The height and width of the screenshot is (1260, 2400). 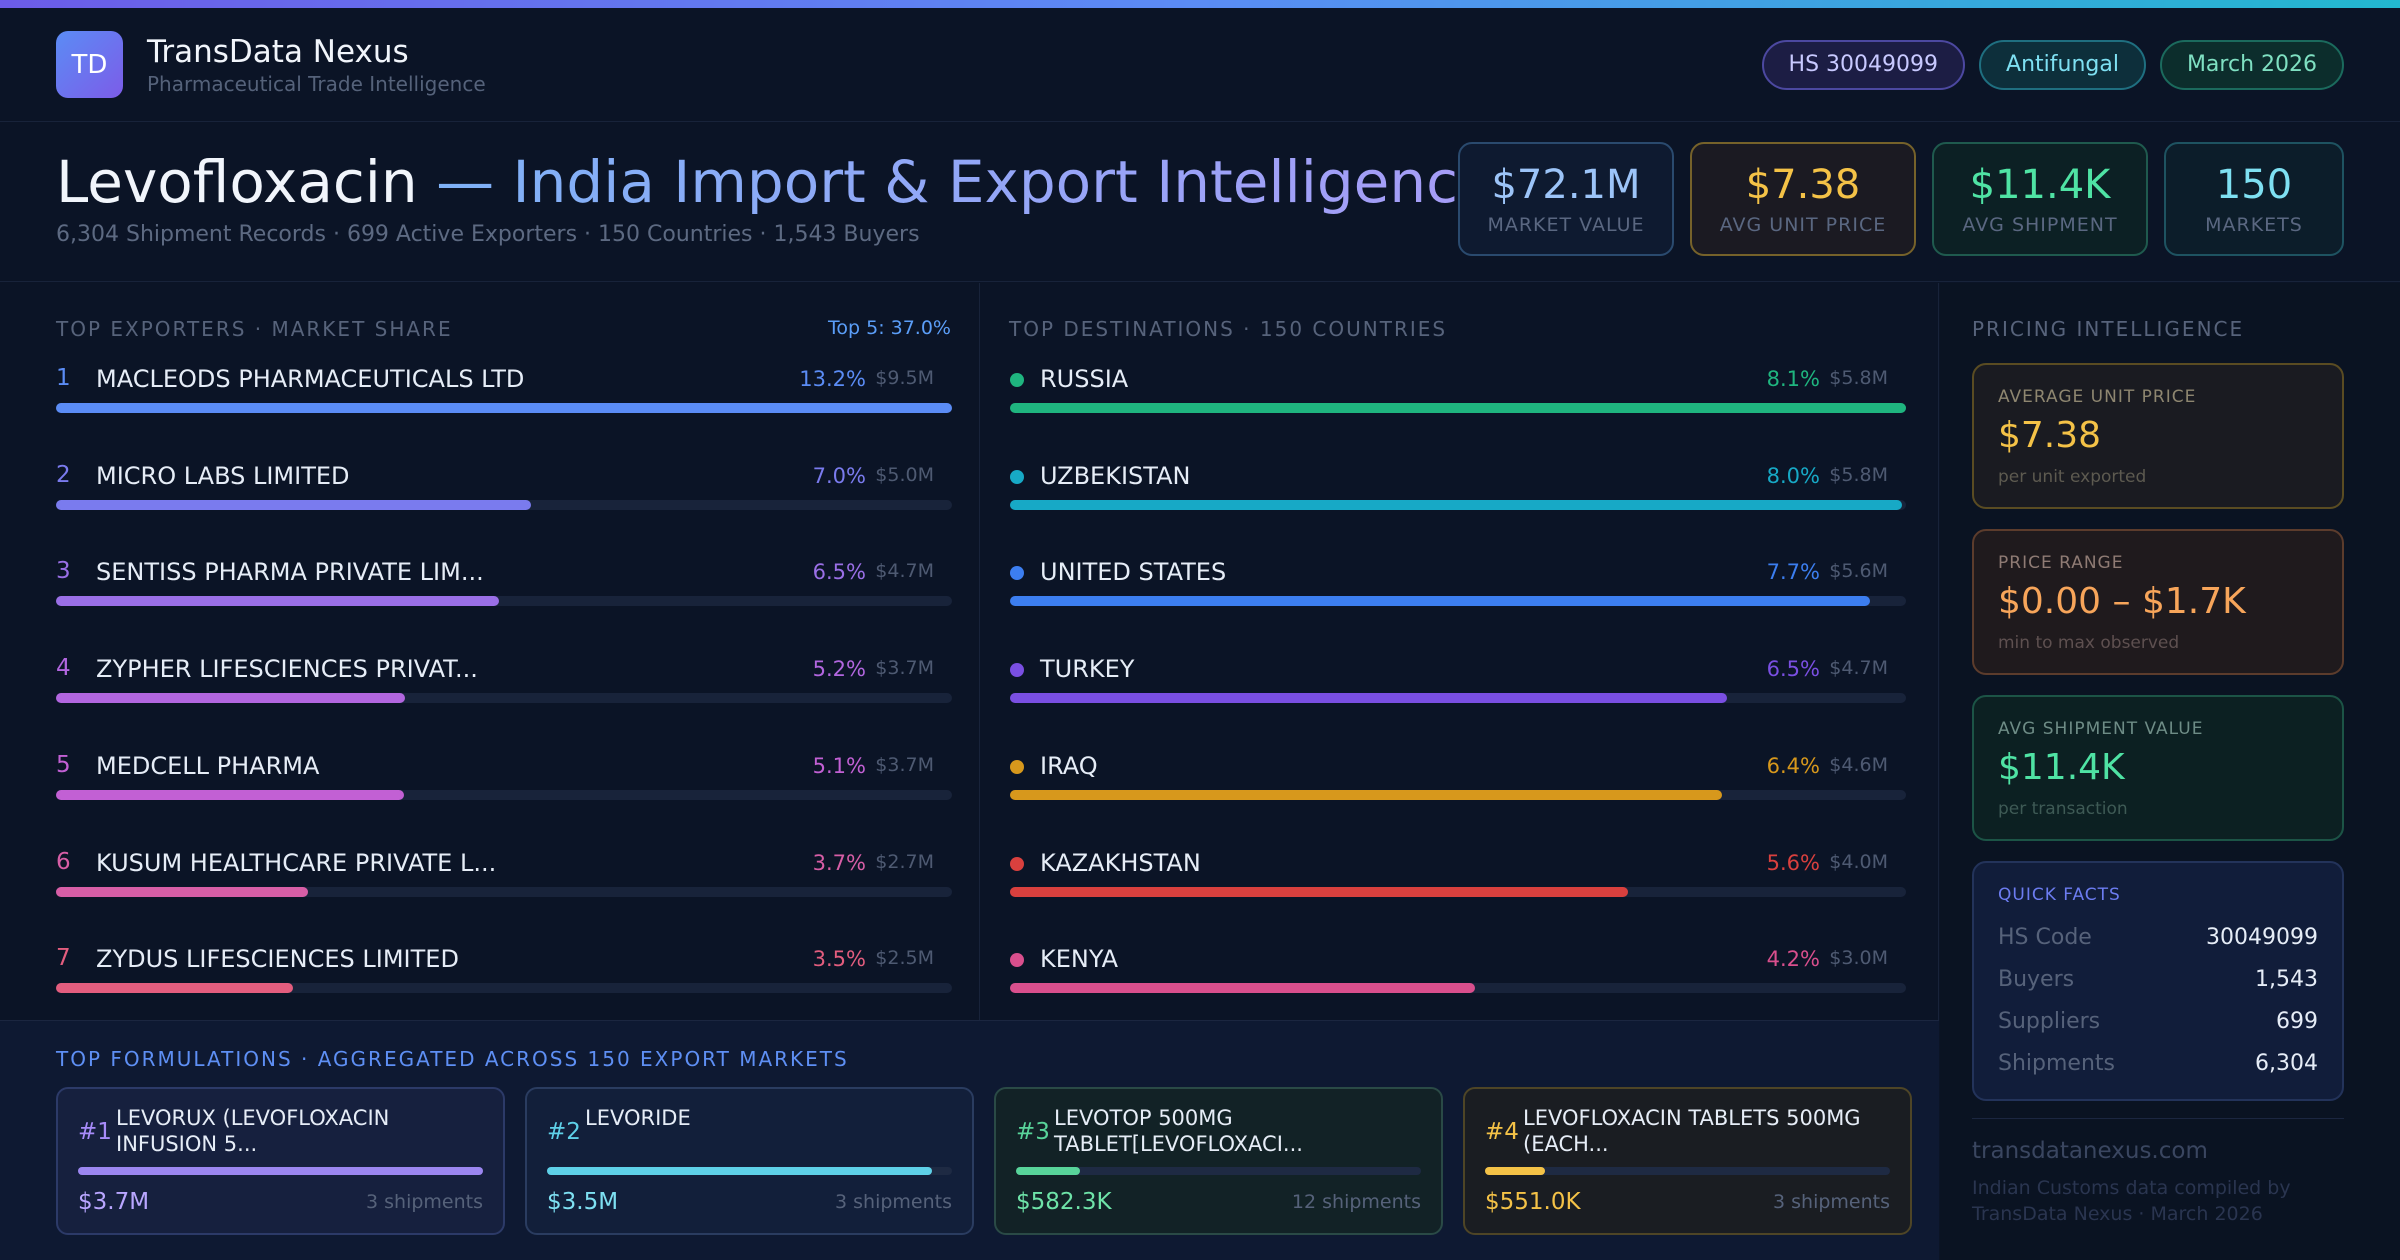 I want to click on exporter-row: 4 ZYPHER LIFESCIENCES PRIVAT... 5.2% $3.7M, so click(x=504, y=682).